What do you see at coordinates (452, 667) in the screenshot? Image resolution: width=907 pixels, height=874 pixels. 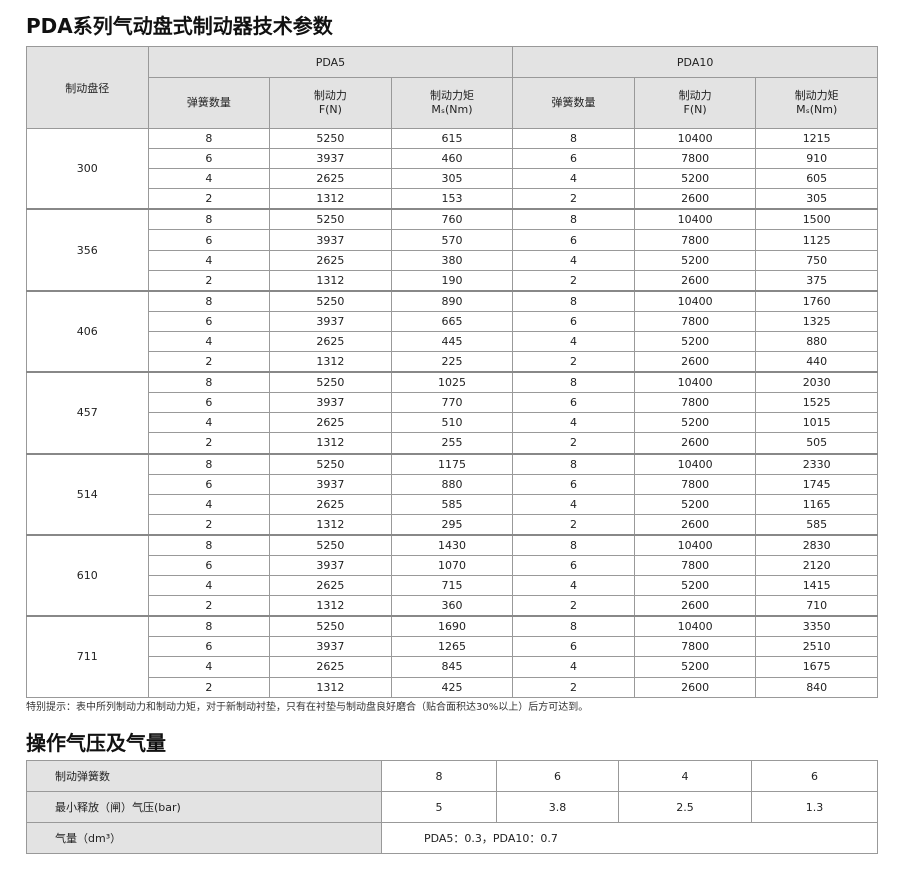 I see `table-cell: 845` at bounding box center [452, 667].